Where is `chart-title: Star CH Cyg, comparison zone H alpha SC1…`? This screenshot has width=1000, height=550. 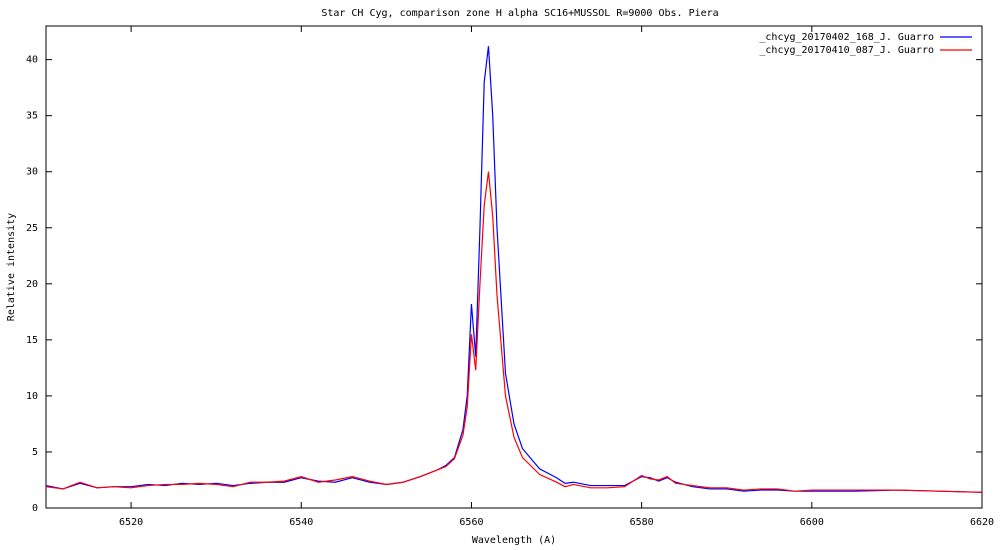
chart-title: Star CH Cyg, comparison zone H alpha SC1… is located at coordinates (519, 13).